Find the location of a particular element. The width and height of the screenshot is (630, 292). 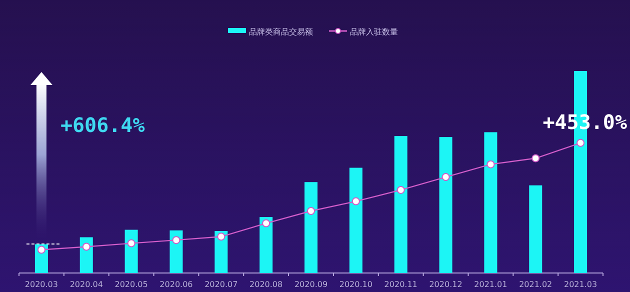

x-tick-label: 2020.07 is located at coordinates (221, 284).